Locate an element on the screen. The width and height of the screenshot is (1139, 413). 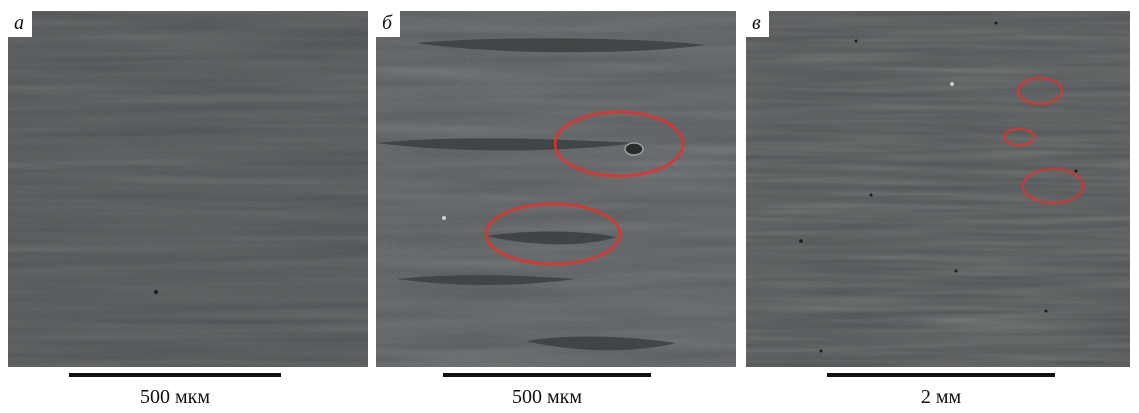
scale-bar-a: 500 мкм is located at coordinates (175, 393).